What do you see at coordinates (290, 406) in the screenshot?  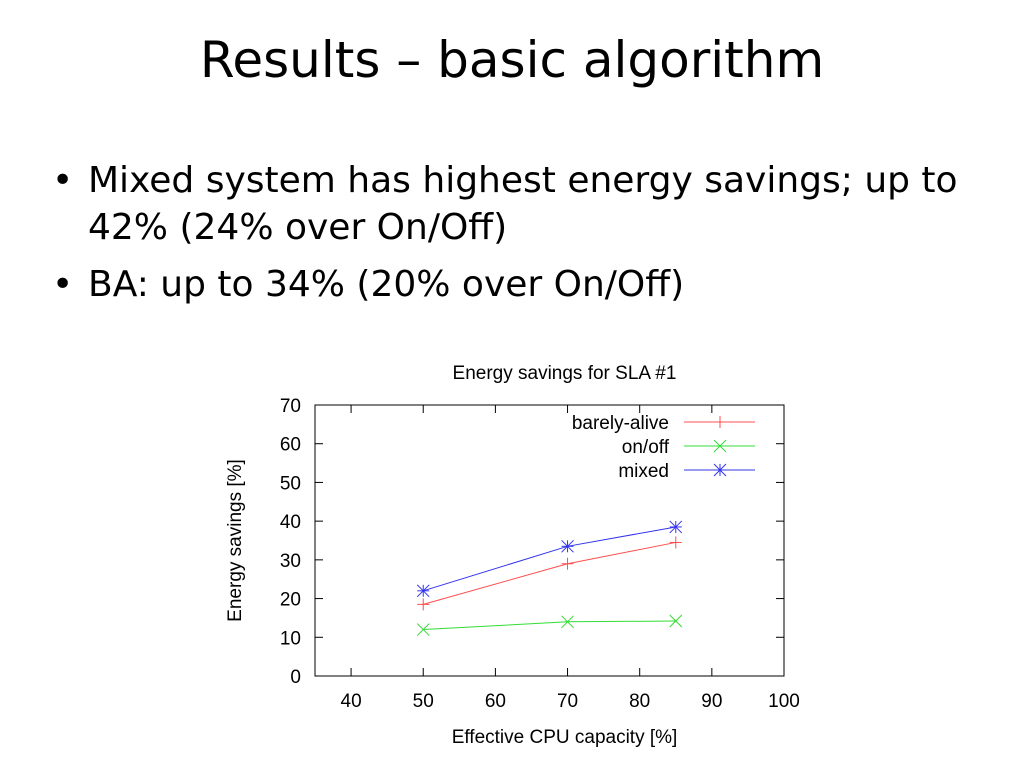 I see `y-tick-label: 70` at bounding box center [290, 406].